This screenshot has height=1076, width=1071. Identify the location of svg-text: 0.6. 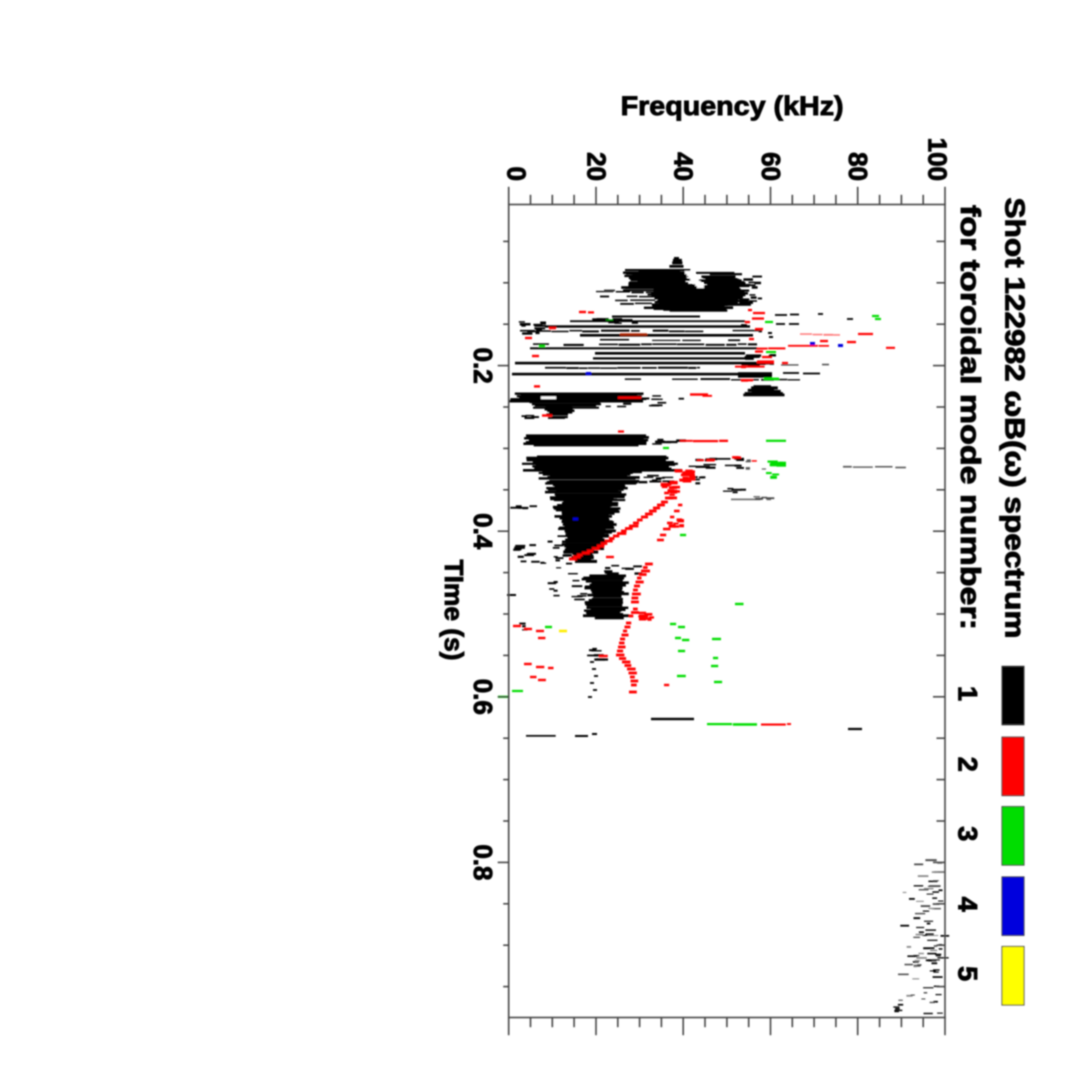
(483, 697).